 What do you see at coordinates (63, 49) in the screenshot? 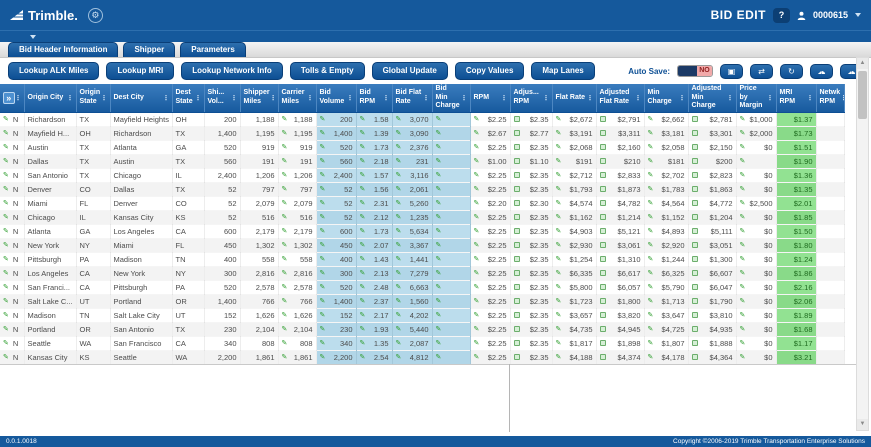
I see `tab-bid-header-information: Bid Header Information` at bounding box center [63, 49].